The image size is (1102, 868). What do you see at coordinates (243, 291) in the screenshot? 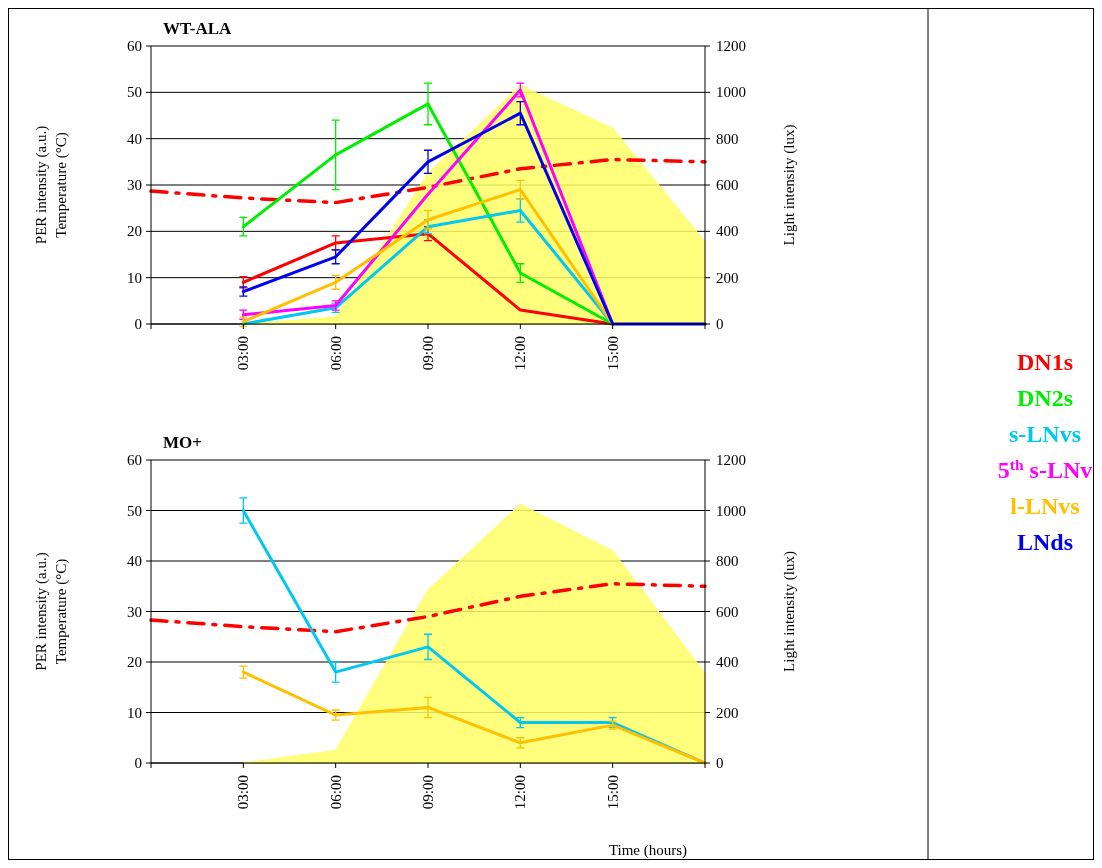
I see `point` at bounding box center [243, 291].